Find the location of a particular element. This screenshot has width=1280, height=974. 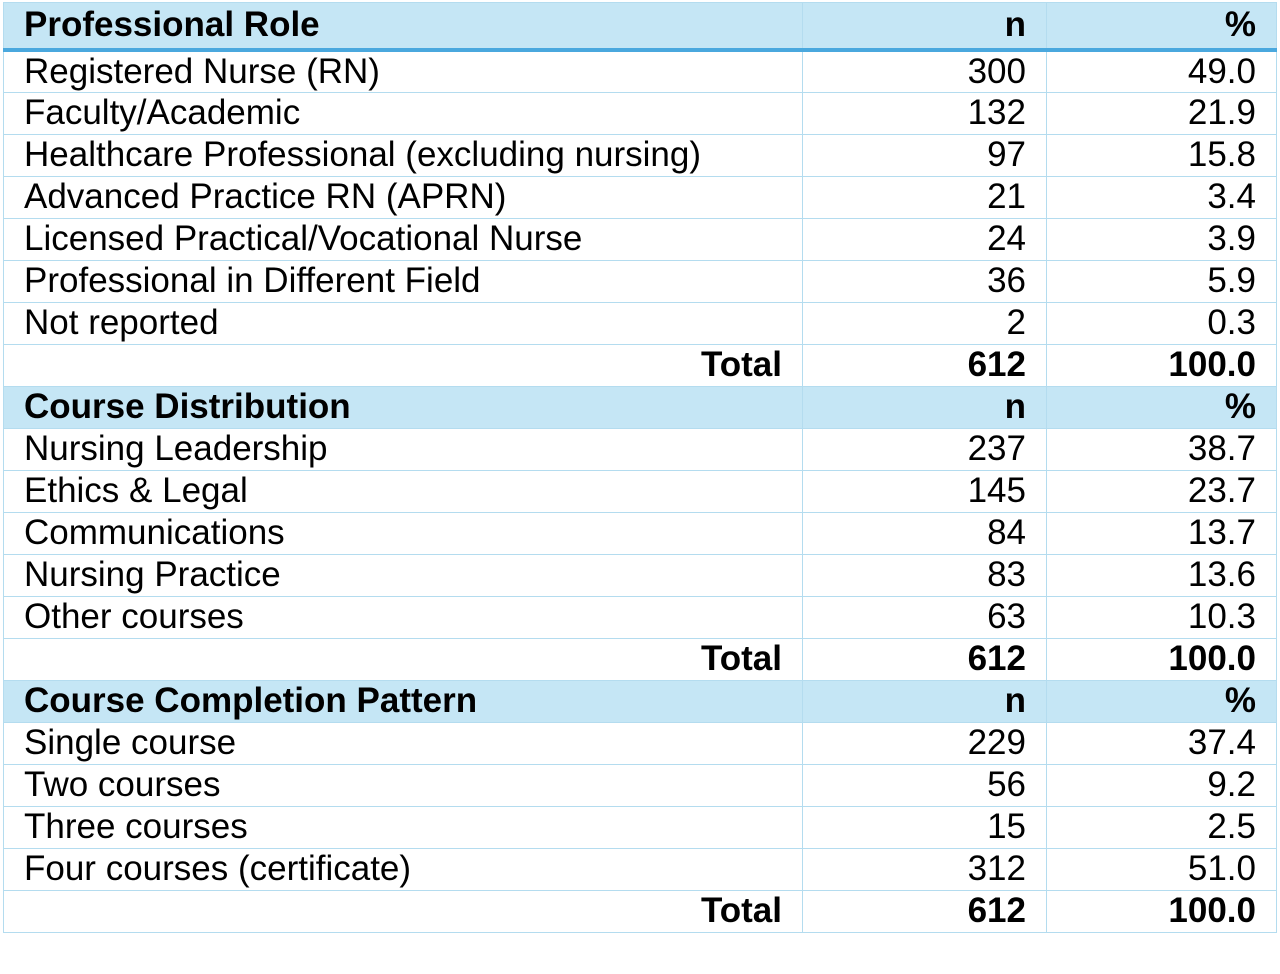

row-label: Other courses is located at coordinates (403, 617).